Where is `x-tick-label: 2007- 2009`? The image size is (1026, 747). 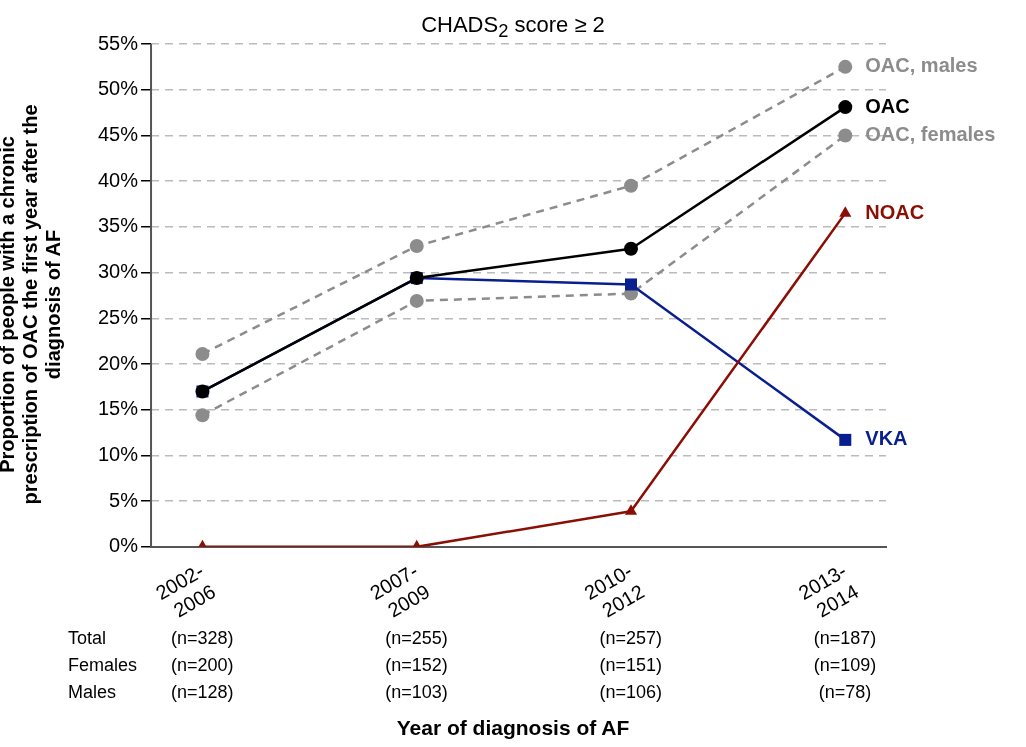 x-tick-label: 2007- 2009 is located at coordinates (400, 590).